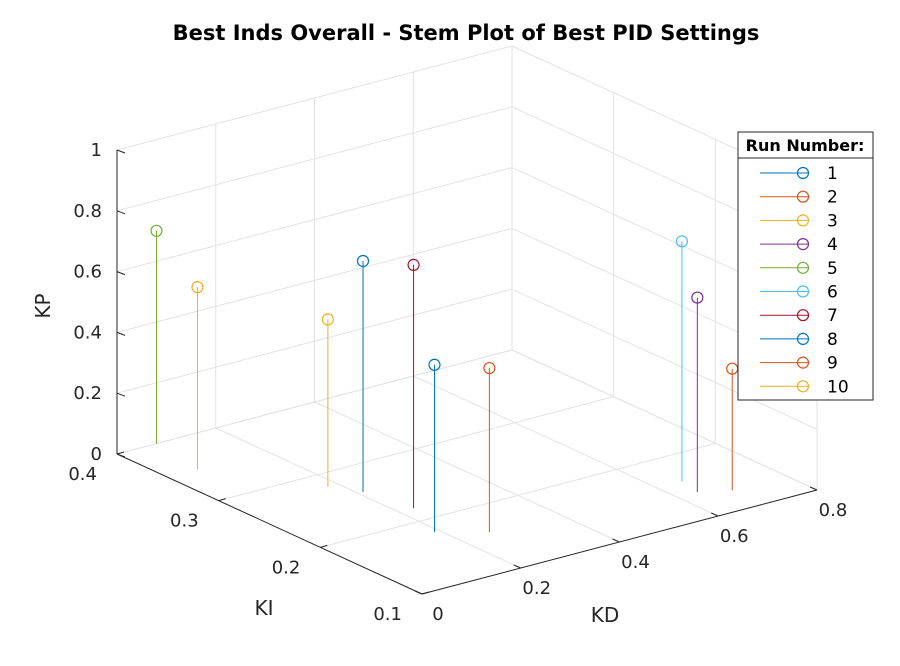 The image size is (900, 666). Describe the element at coordinates (832, 364) in the screenshot. I see `legend-label-run-9: 9` at that location.